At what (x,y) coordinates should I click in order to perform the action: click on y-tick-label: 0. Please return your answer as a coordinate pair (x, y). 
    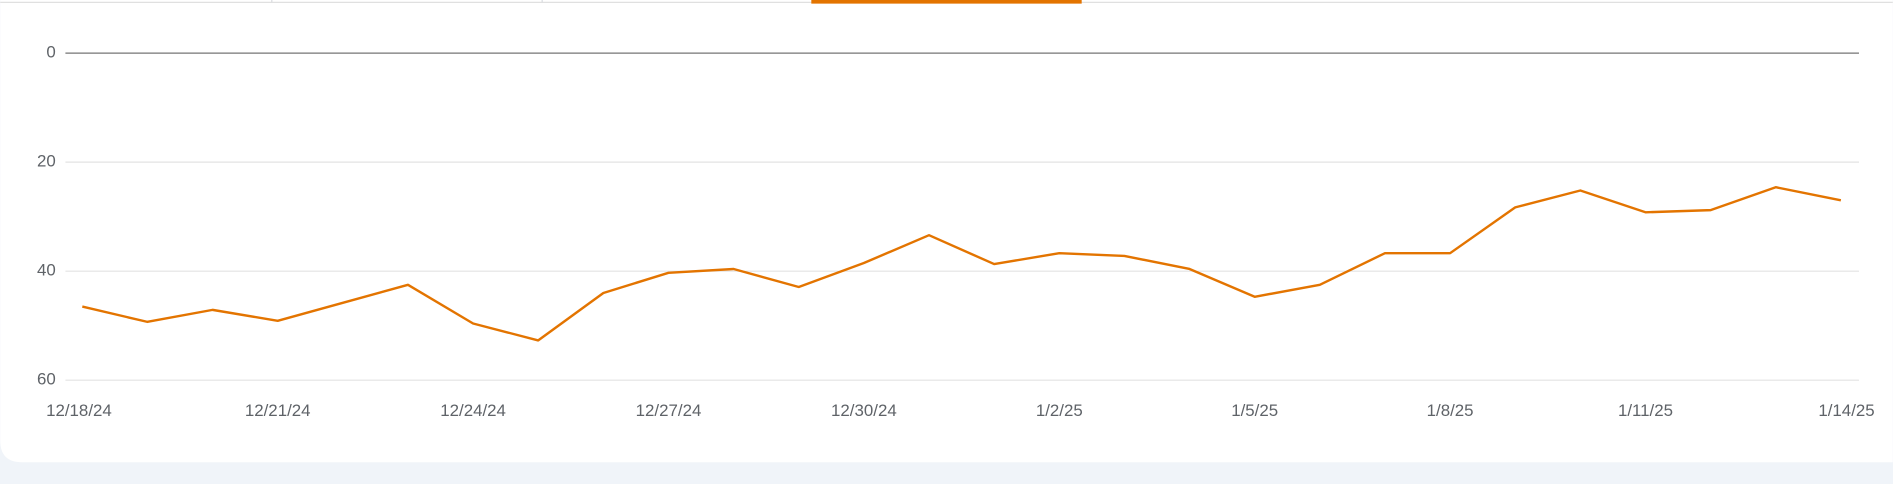
    Looking at the image, I should click on (50, 52).